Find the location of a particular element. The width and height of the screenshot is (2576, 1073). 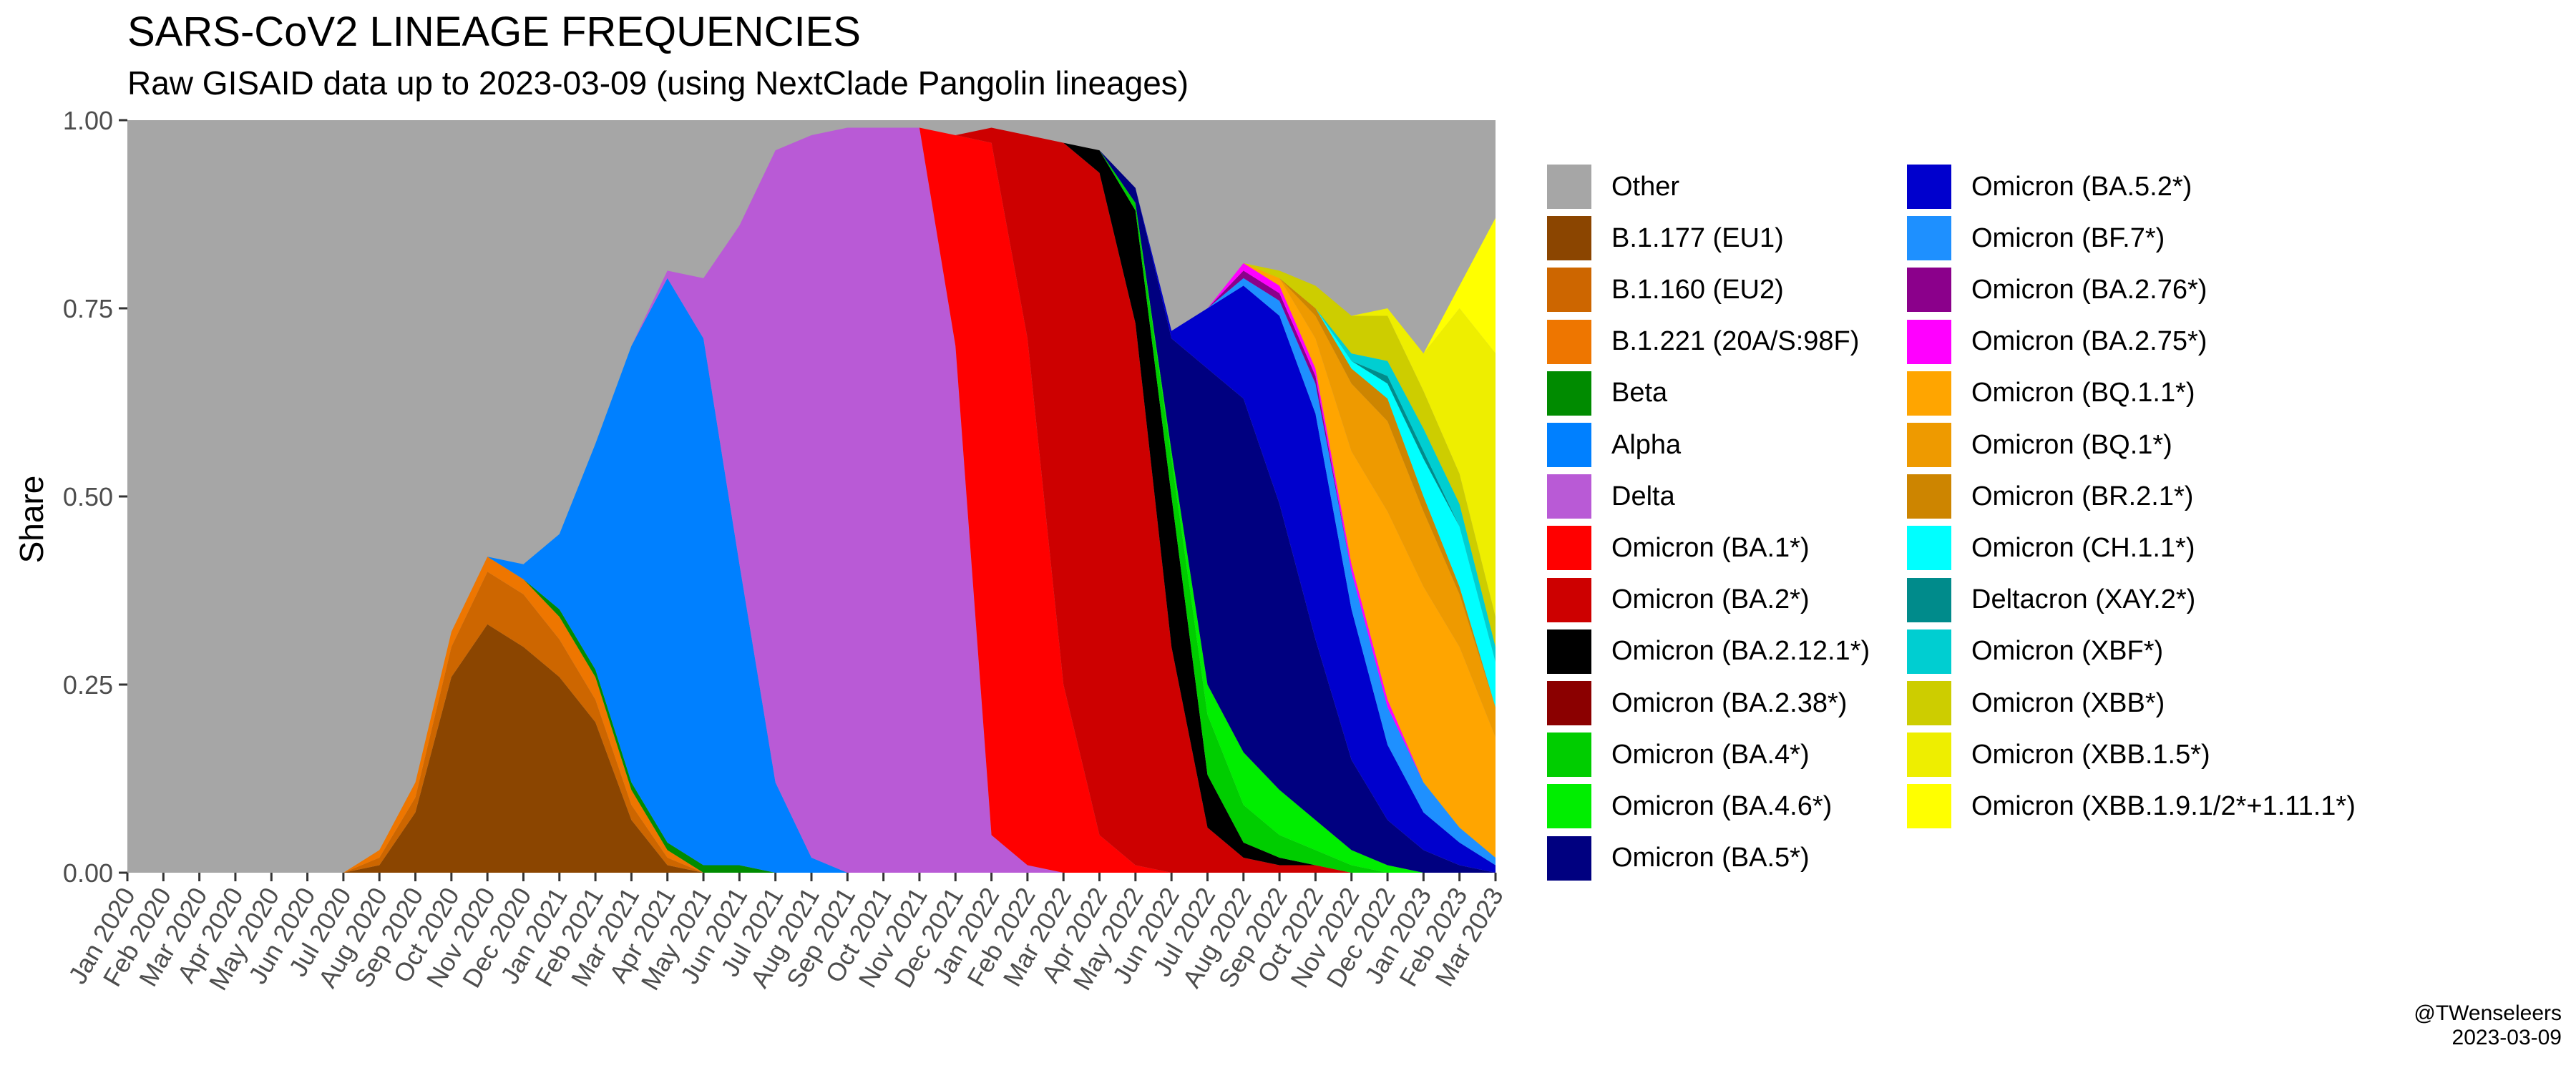

legend-label: Beta is located at coordinates (1639, 393).